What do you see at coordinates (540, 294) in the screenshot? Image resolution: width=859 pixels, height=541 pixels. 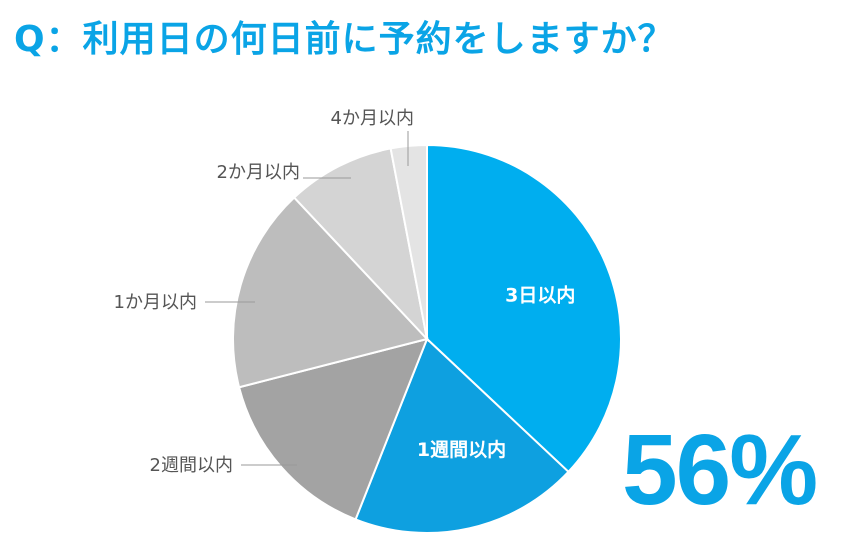 I see `slice-label-3-days: 3日以内` at bounding box center [540, 294].